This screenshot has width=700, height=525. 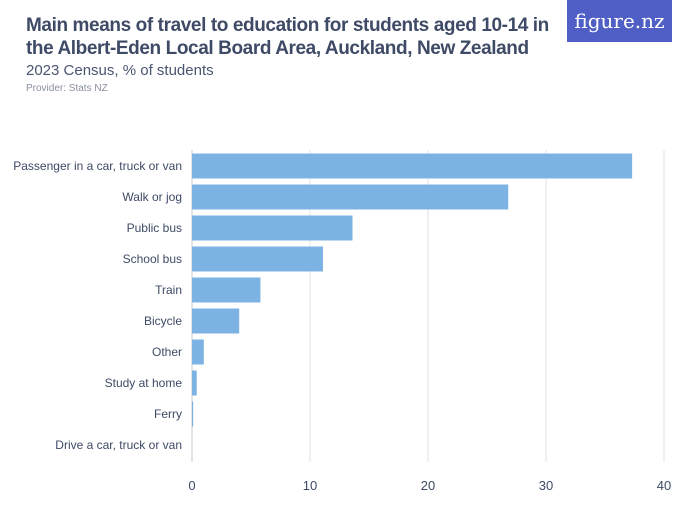 What do you see at coordinates (97, 166) in the screenshot?
I see `category-label: Passenger in a car, truck or van` at bounding box center [97, 166].